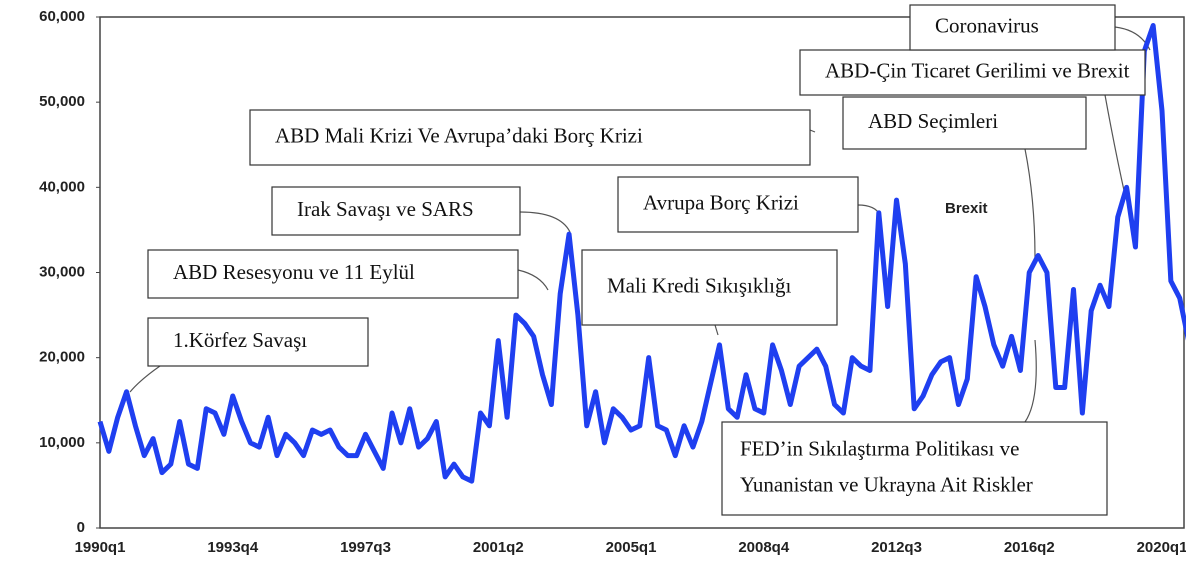 The image size is (1186, 563). I want to click on x-tick-label: 2020q1, so click(1161, 547).